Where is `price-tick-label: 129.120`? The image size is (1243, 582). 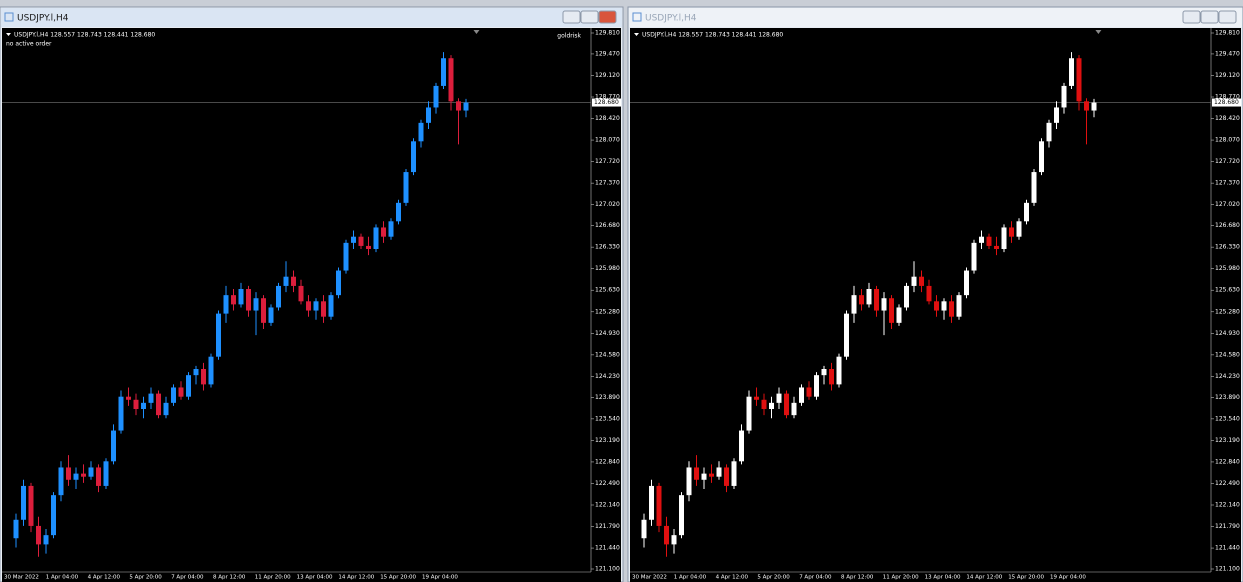
price-tick-label: 129.120 is located at coordinates (1227, 75).